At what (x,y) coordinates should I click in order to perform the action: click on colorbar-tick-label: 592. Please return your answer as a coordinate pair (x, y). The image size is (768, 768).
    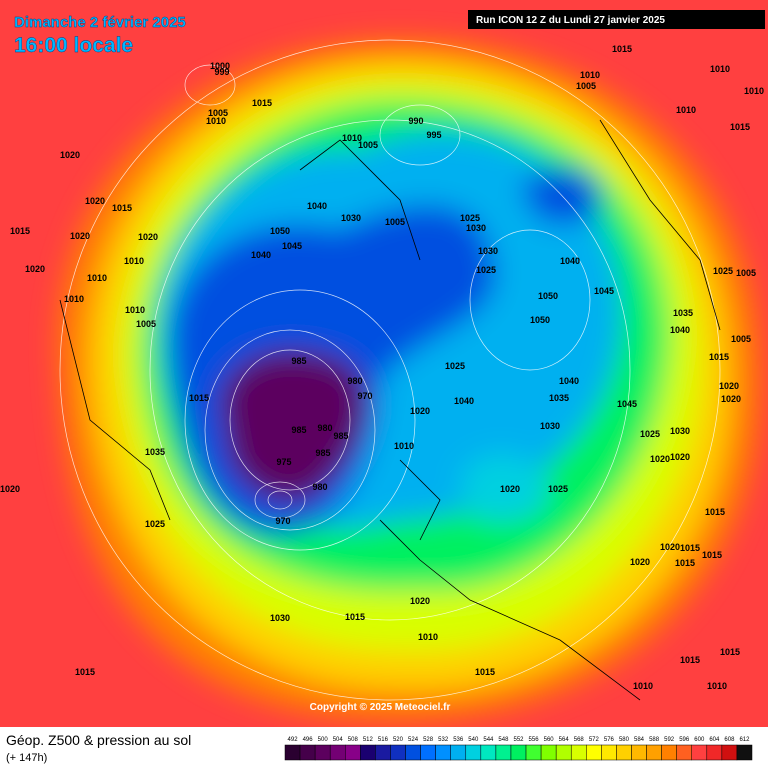
    Looking at the image, I should click on (669, 740).